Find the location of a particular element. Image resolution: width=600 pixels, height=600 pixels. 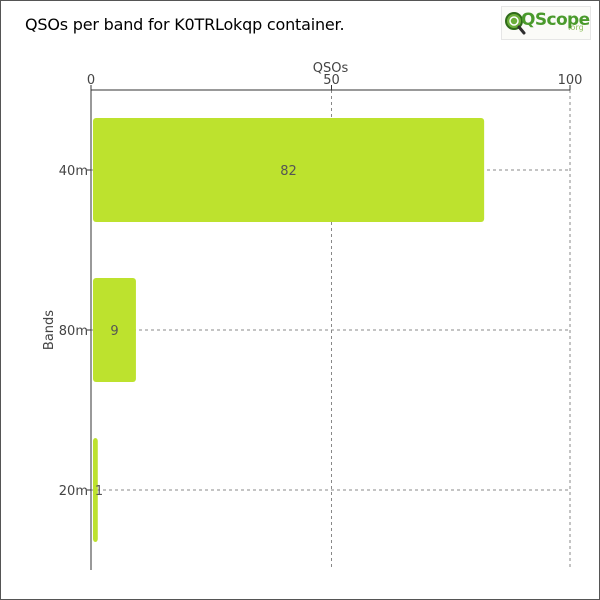

data-label: 82 is located at coordinates (288, 171).